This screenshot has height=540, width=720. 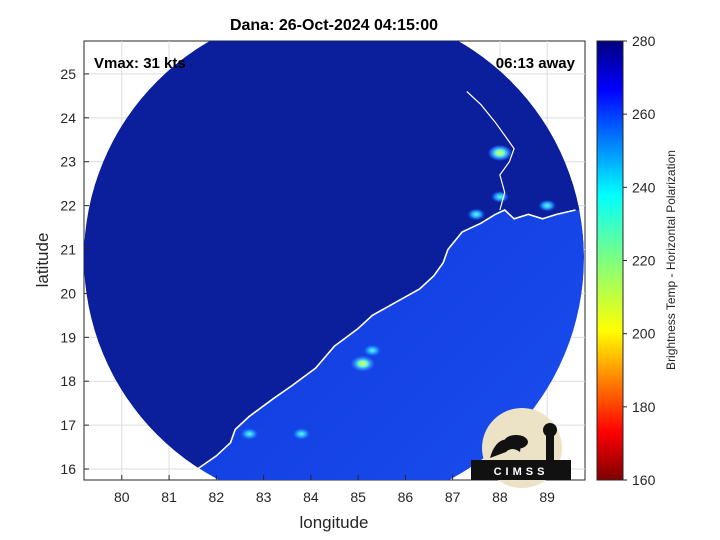 What do you see at coordinates (264, 497) in the screenshot?
I see `x-tick-label: 83` at bounding box center [264, 497].